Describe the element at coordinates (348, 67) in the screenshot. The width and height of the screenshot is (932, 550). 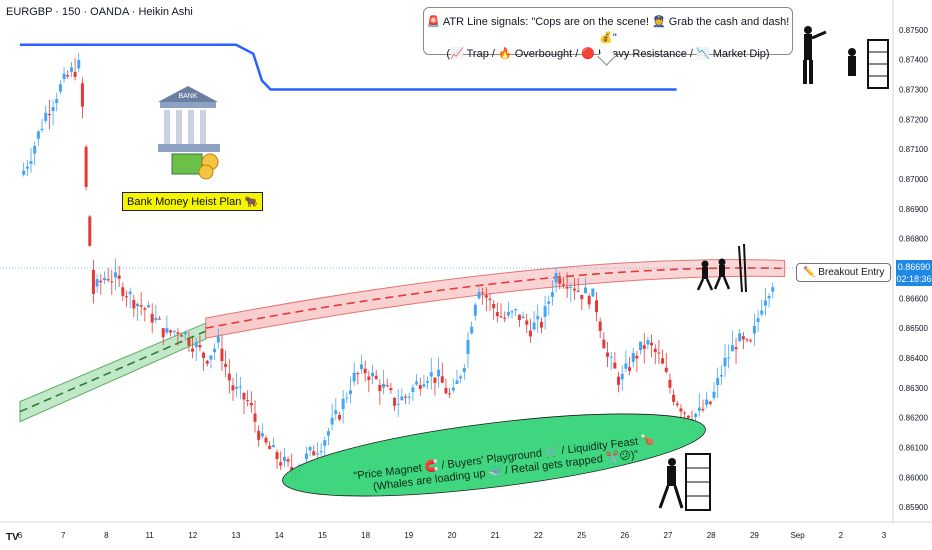
I see `atr-line` at that location.